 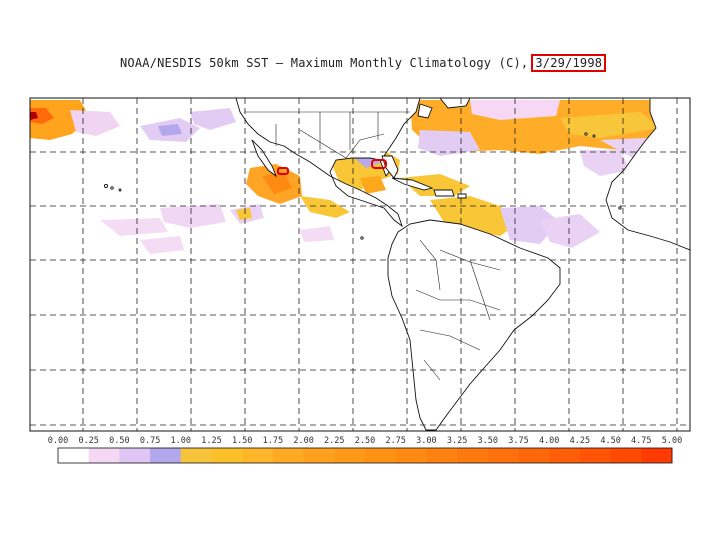 I want to click on colorbar, so click(x=365, y=455).